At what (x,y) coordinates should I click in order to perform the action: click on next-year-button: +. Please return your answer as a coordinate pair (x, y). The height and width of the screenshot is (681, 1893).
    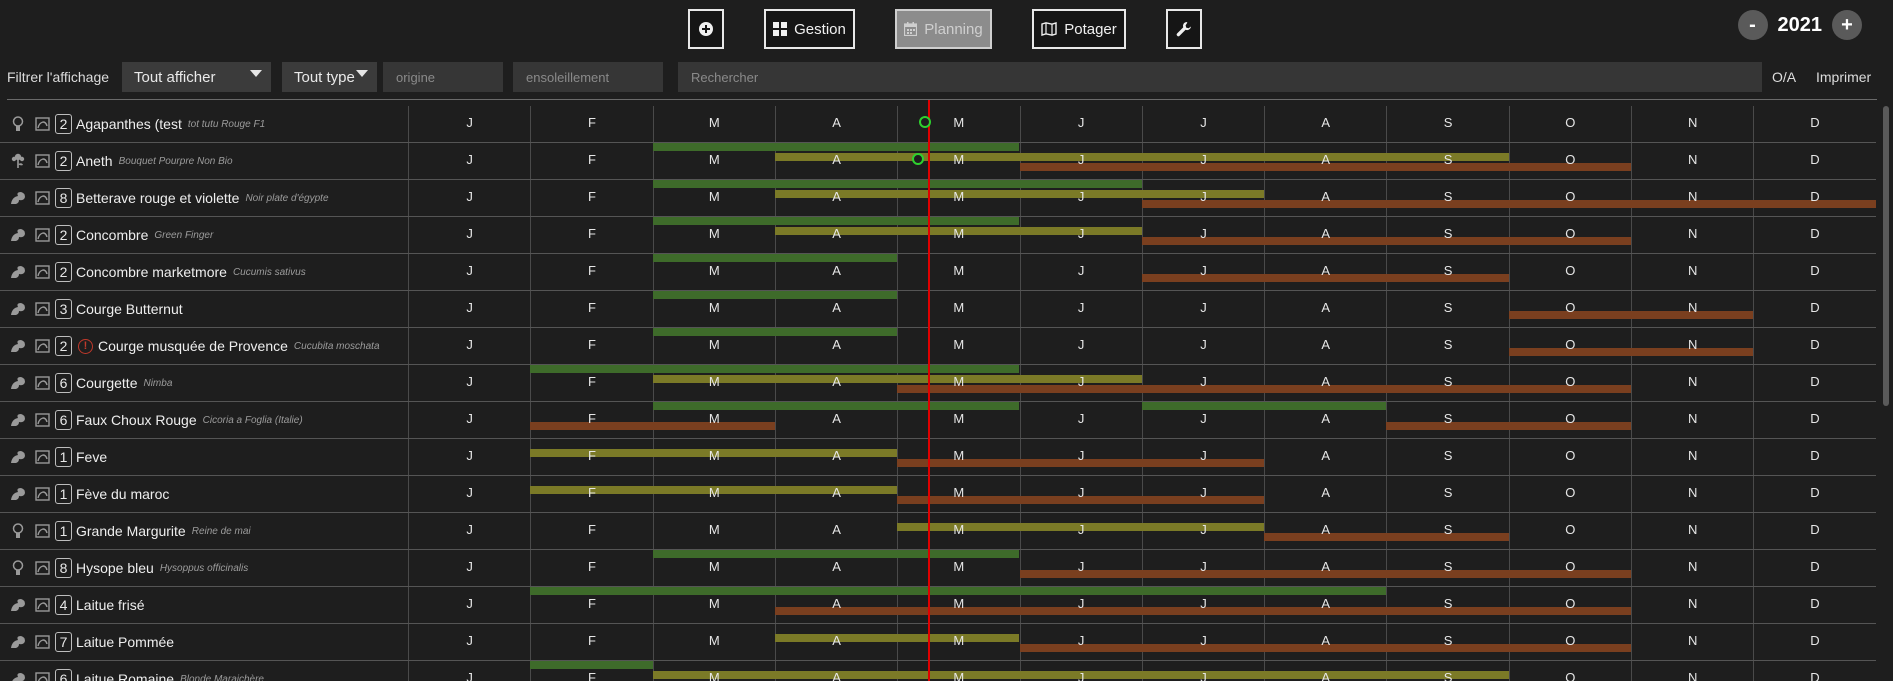
    Looking at the image, I should click on (1847, 25).